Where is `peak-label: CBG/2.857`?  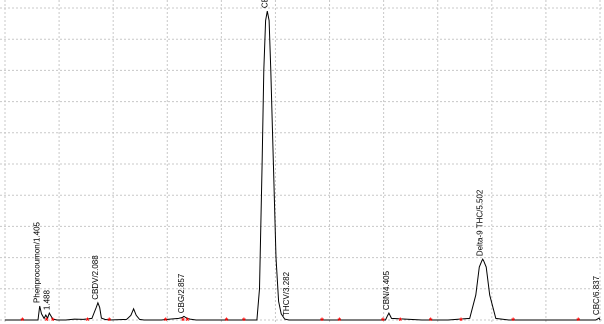 peak-label: CBG/2.857 is located at coordinates (181, 293).